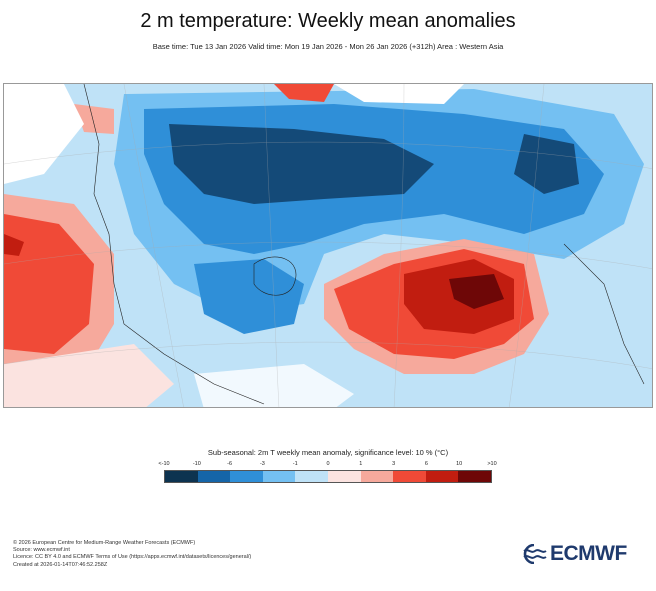 Image resolution: width=656 pixels, height=591 pixels. What do you see at coordinates (399, 94) in the screenshot?
I see `anomaly-field-neutral-north` at bounding box center [399, 94].